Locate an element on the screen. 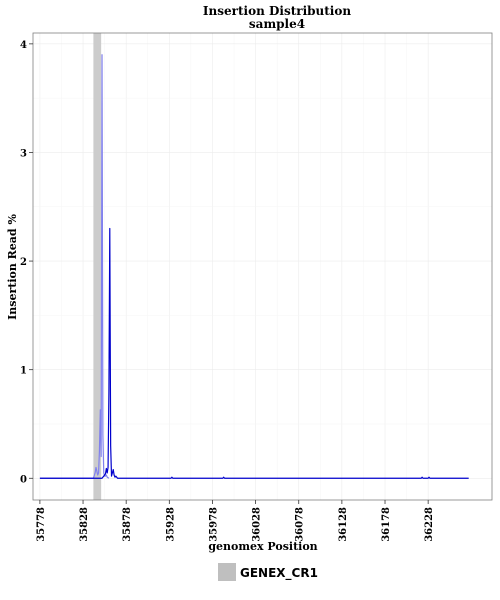 The height and width of the screenshot is (600, 500). x-tick-label: 35878 is located at coordinates (127, 524).